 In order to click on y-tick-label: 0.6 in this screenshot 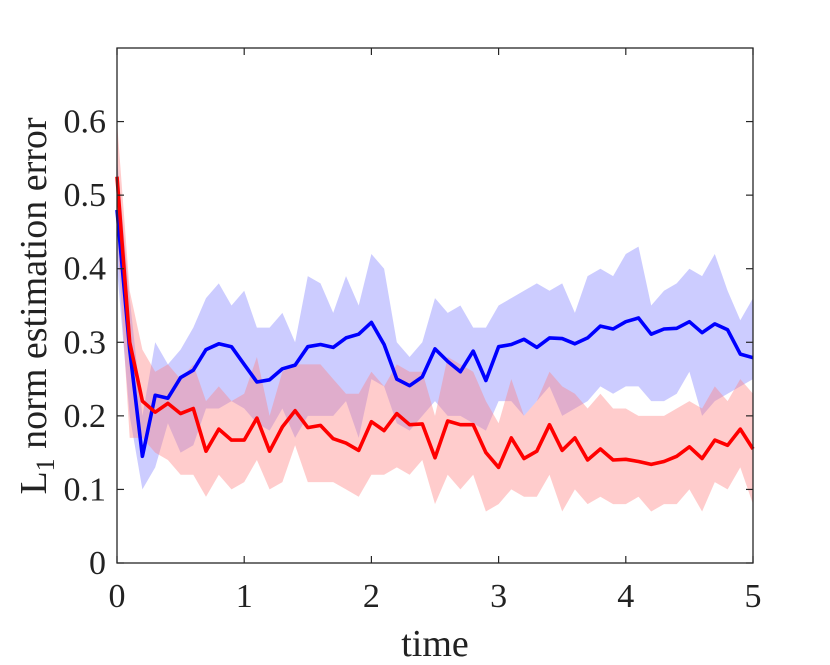, I will do `click(85, 122)`.